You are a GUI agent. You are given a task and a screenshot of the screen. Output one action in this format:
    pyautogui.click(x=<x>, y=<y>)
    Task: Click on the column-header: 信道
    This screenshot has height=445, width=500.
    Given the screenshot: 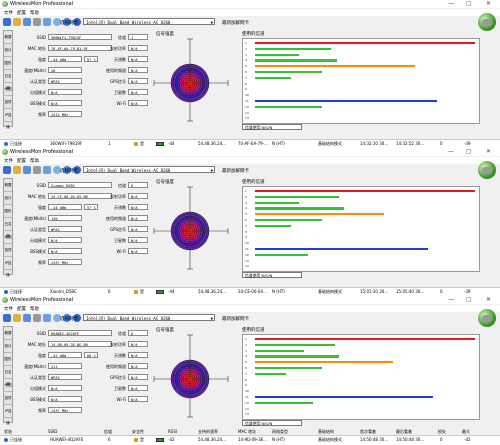 What is the action you would take?
    pyautogui.click(x=108, y=431)
    